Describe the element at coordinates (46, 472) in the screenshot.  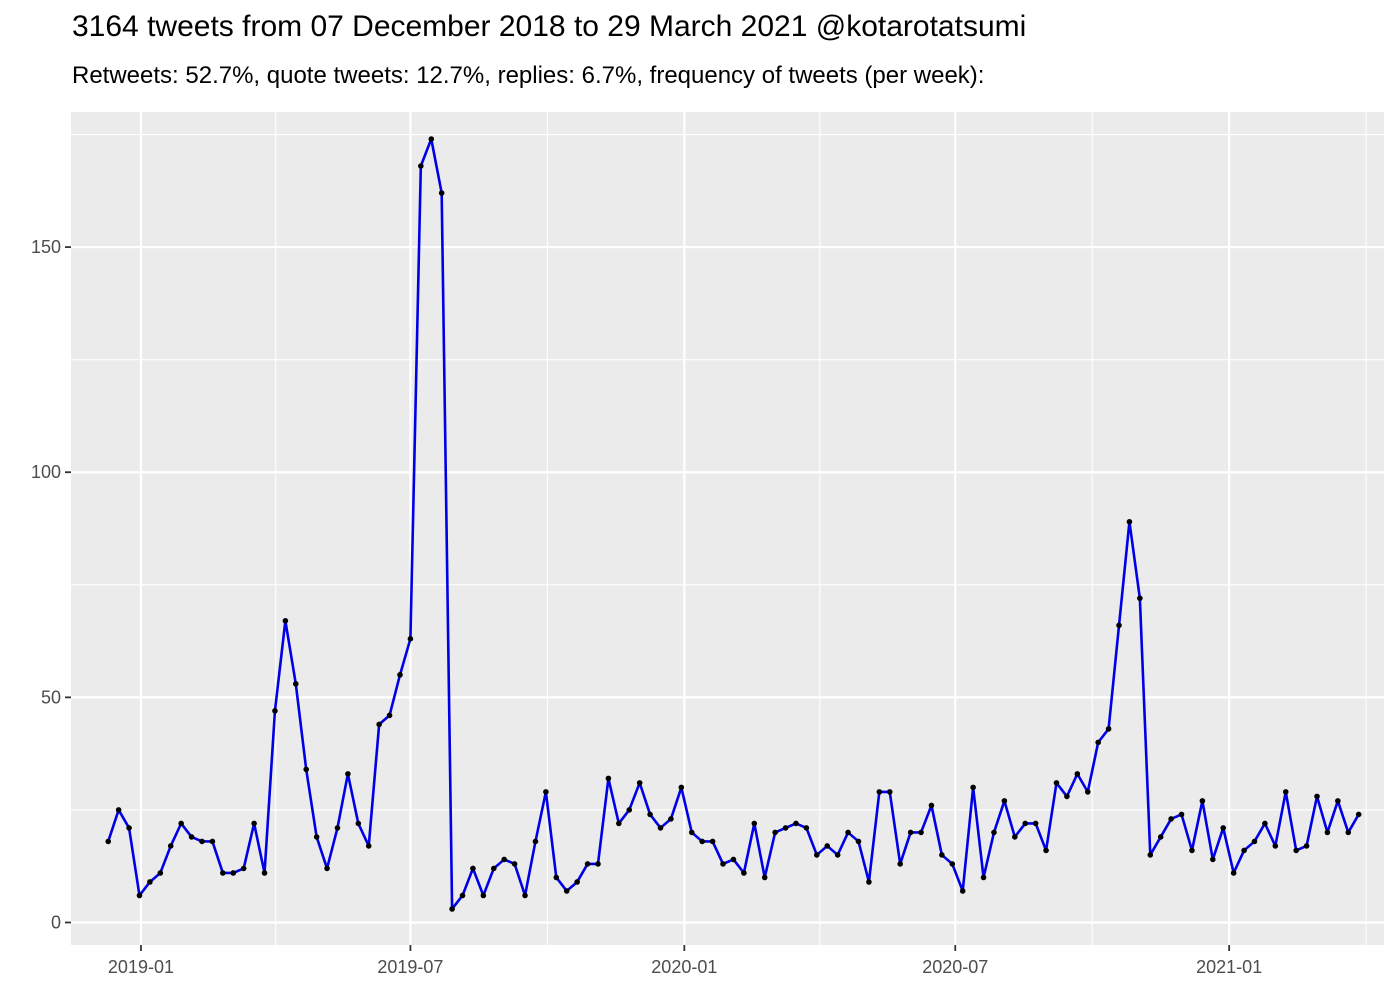
I see `y-tick-label: 100` at that location.